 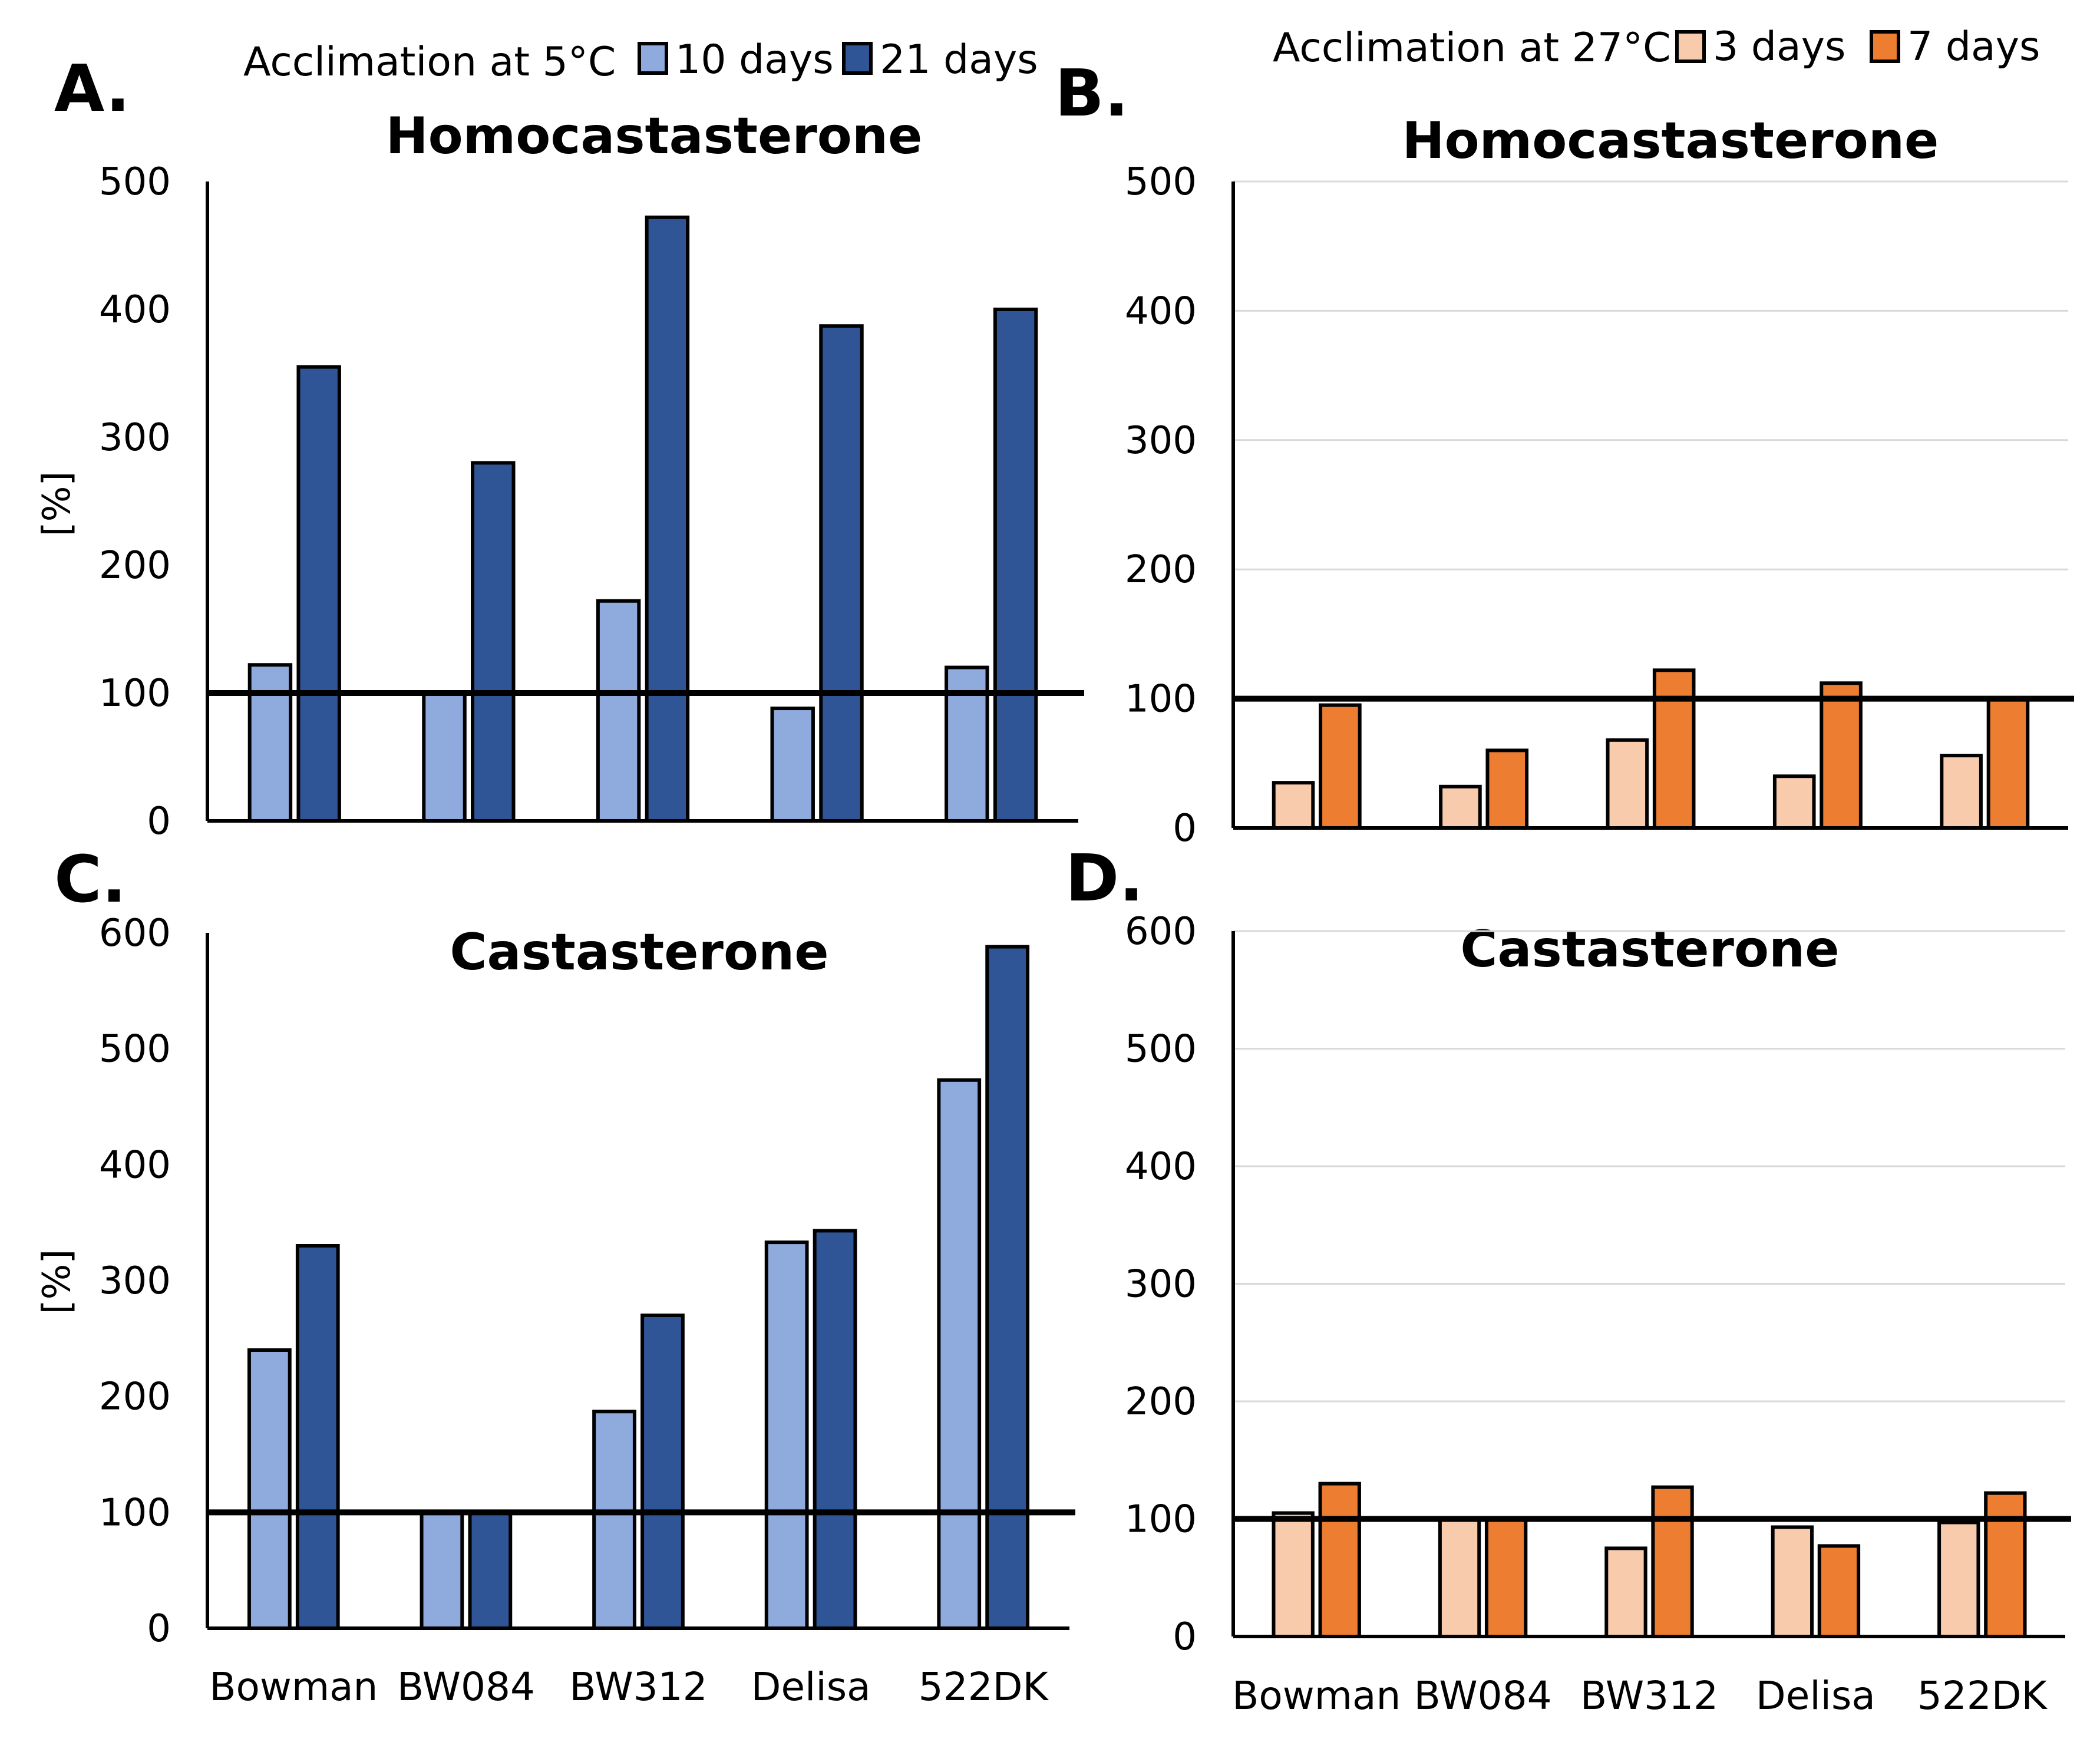 I want to click on bar-c-10-days-BW084, so click(x=442, y=1570).